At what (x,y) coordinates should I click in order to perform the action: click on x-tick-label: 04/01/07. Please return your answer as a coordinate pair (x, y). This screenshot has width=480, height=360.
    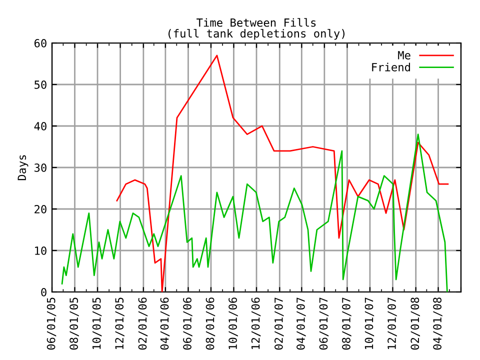
    Looking at the image, I should click on (301, 324).